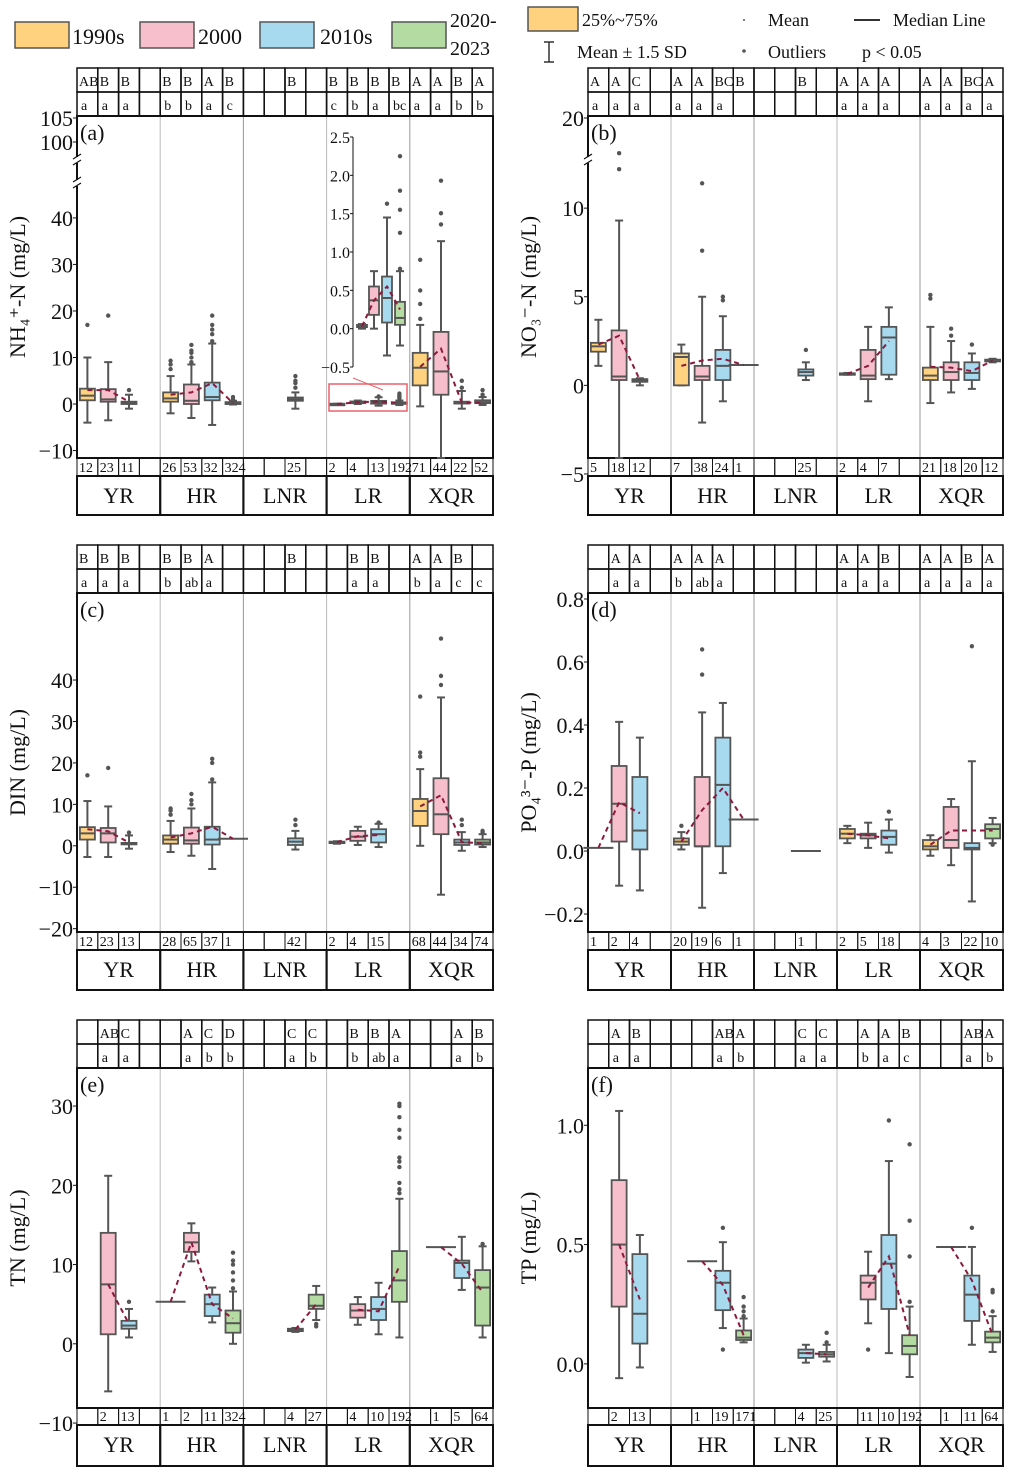  Describe the element at coordinates (863, 942) in the screenshot. I see `sample-count: 5` at that location.